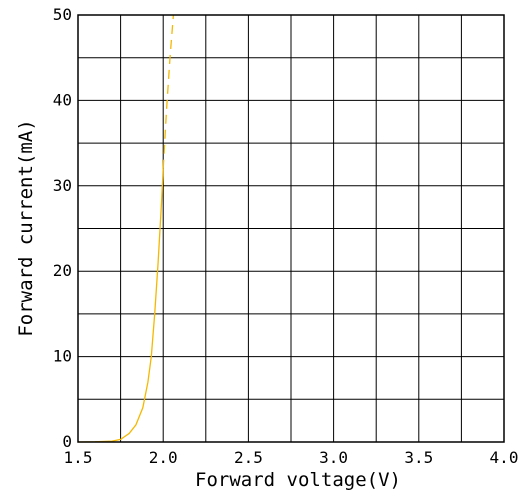 The height and width of the screenshot is (497, 528). I want to click on x-tick-label: 4.0, so click(504, 457).